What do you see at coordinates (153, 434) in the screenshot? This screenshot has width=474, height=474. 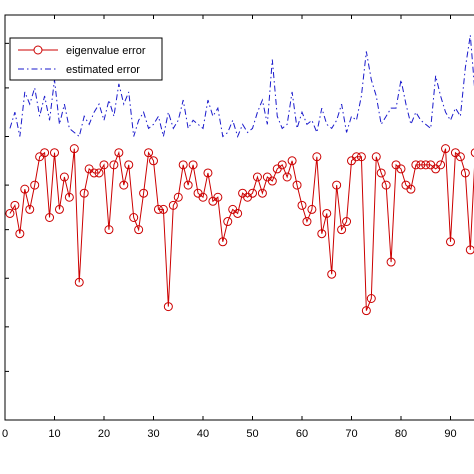 I see `x-tick-label: 30` at bounding box center [153, 434].